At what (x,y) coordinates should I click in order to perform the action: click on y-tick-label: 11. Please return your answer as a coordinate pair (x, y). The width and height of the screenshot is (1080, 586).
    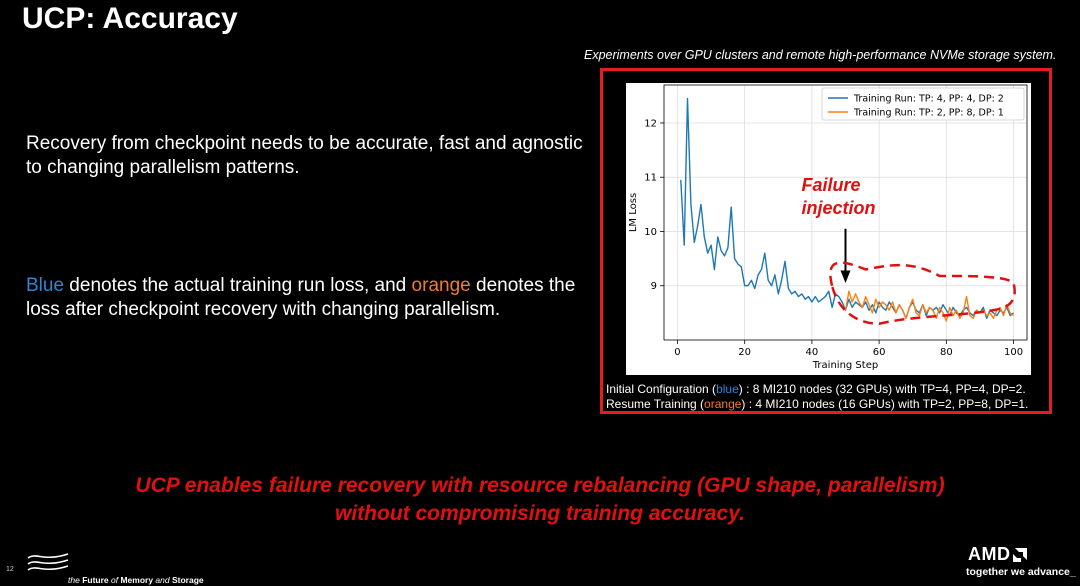
    Looking at the image, I should click on (650, 178).